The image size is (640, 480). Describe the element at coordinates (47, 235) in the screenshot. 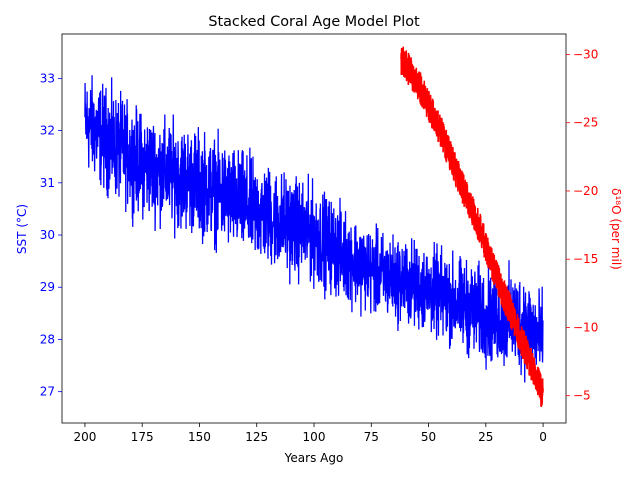

I see `y-left-tick-label: 30` at that location.